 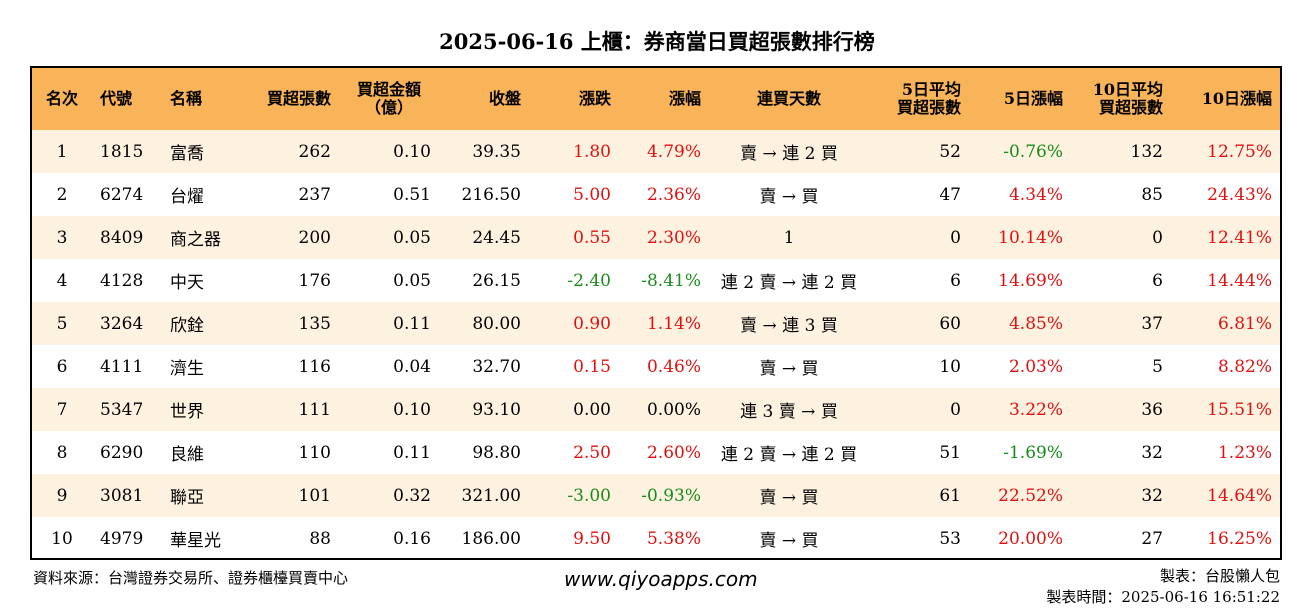 I want to click on amount-cell: 0.05, so click(x=412, y=280).